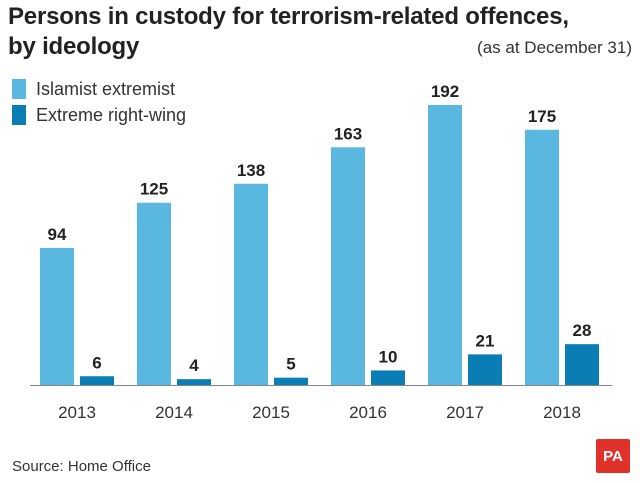  What do you see at coordinates (154, 293) in the screenshot?
I see `bar-islamist-2014` at bounding box center [154, 293].